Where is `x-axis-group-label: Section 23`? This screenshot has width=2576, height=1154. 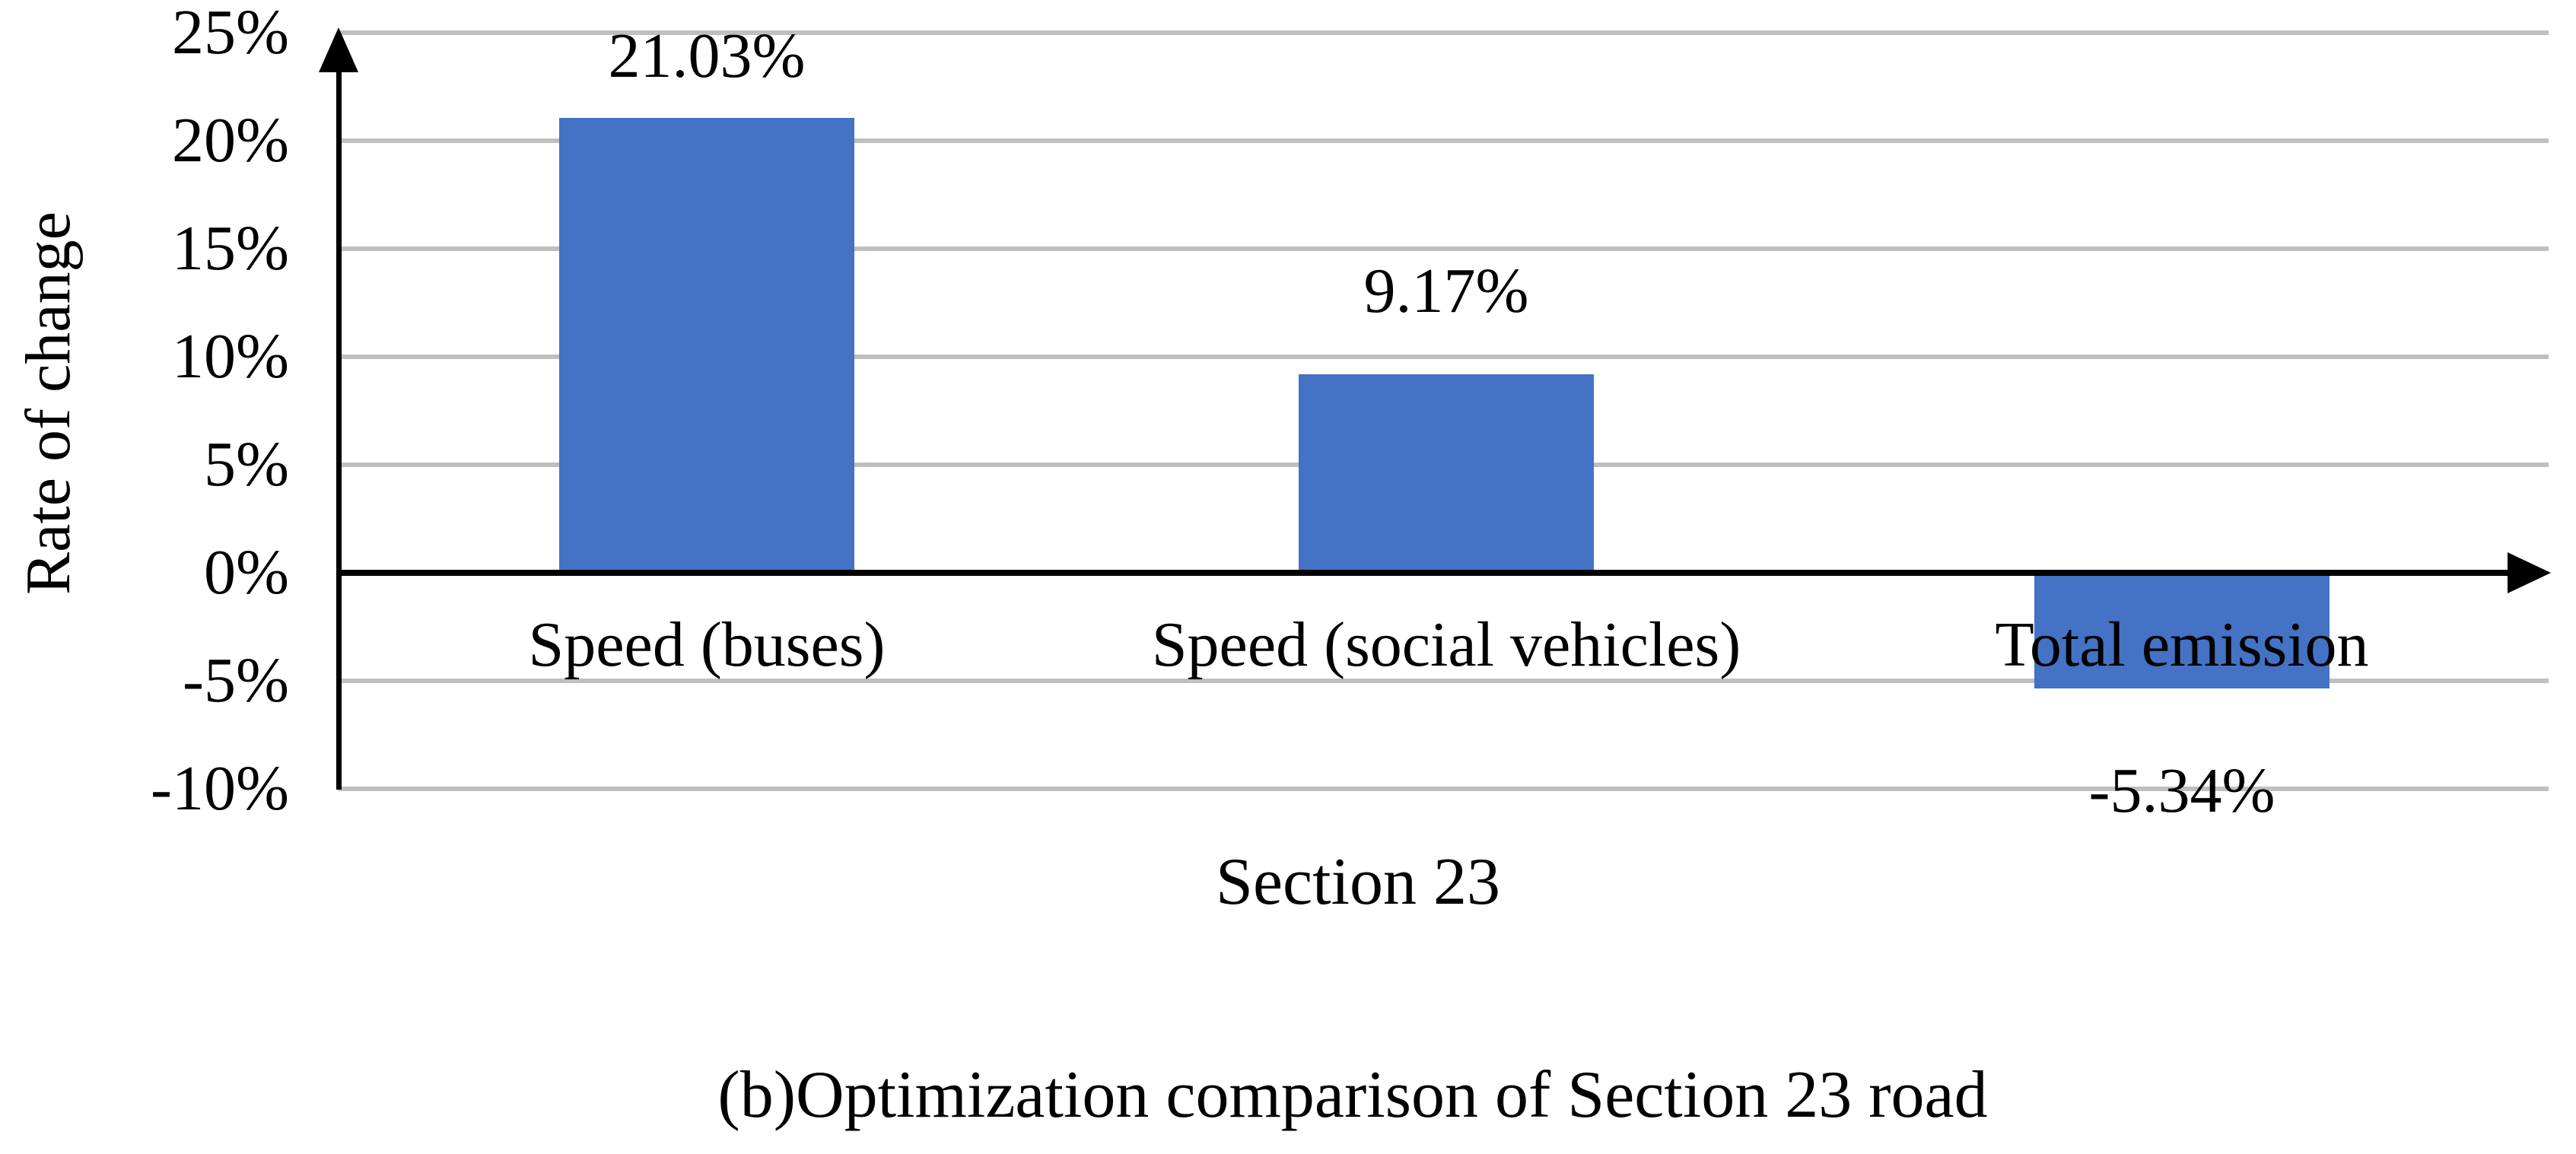 x-axis-group-label: Section 23 is located at coordinates (1358, 882).